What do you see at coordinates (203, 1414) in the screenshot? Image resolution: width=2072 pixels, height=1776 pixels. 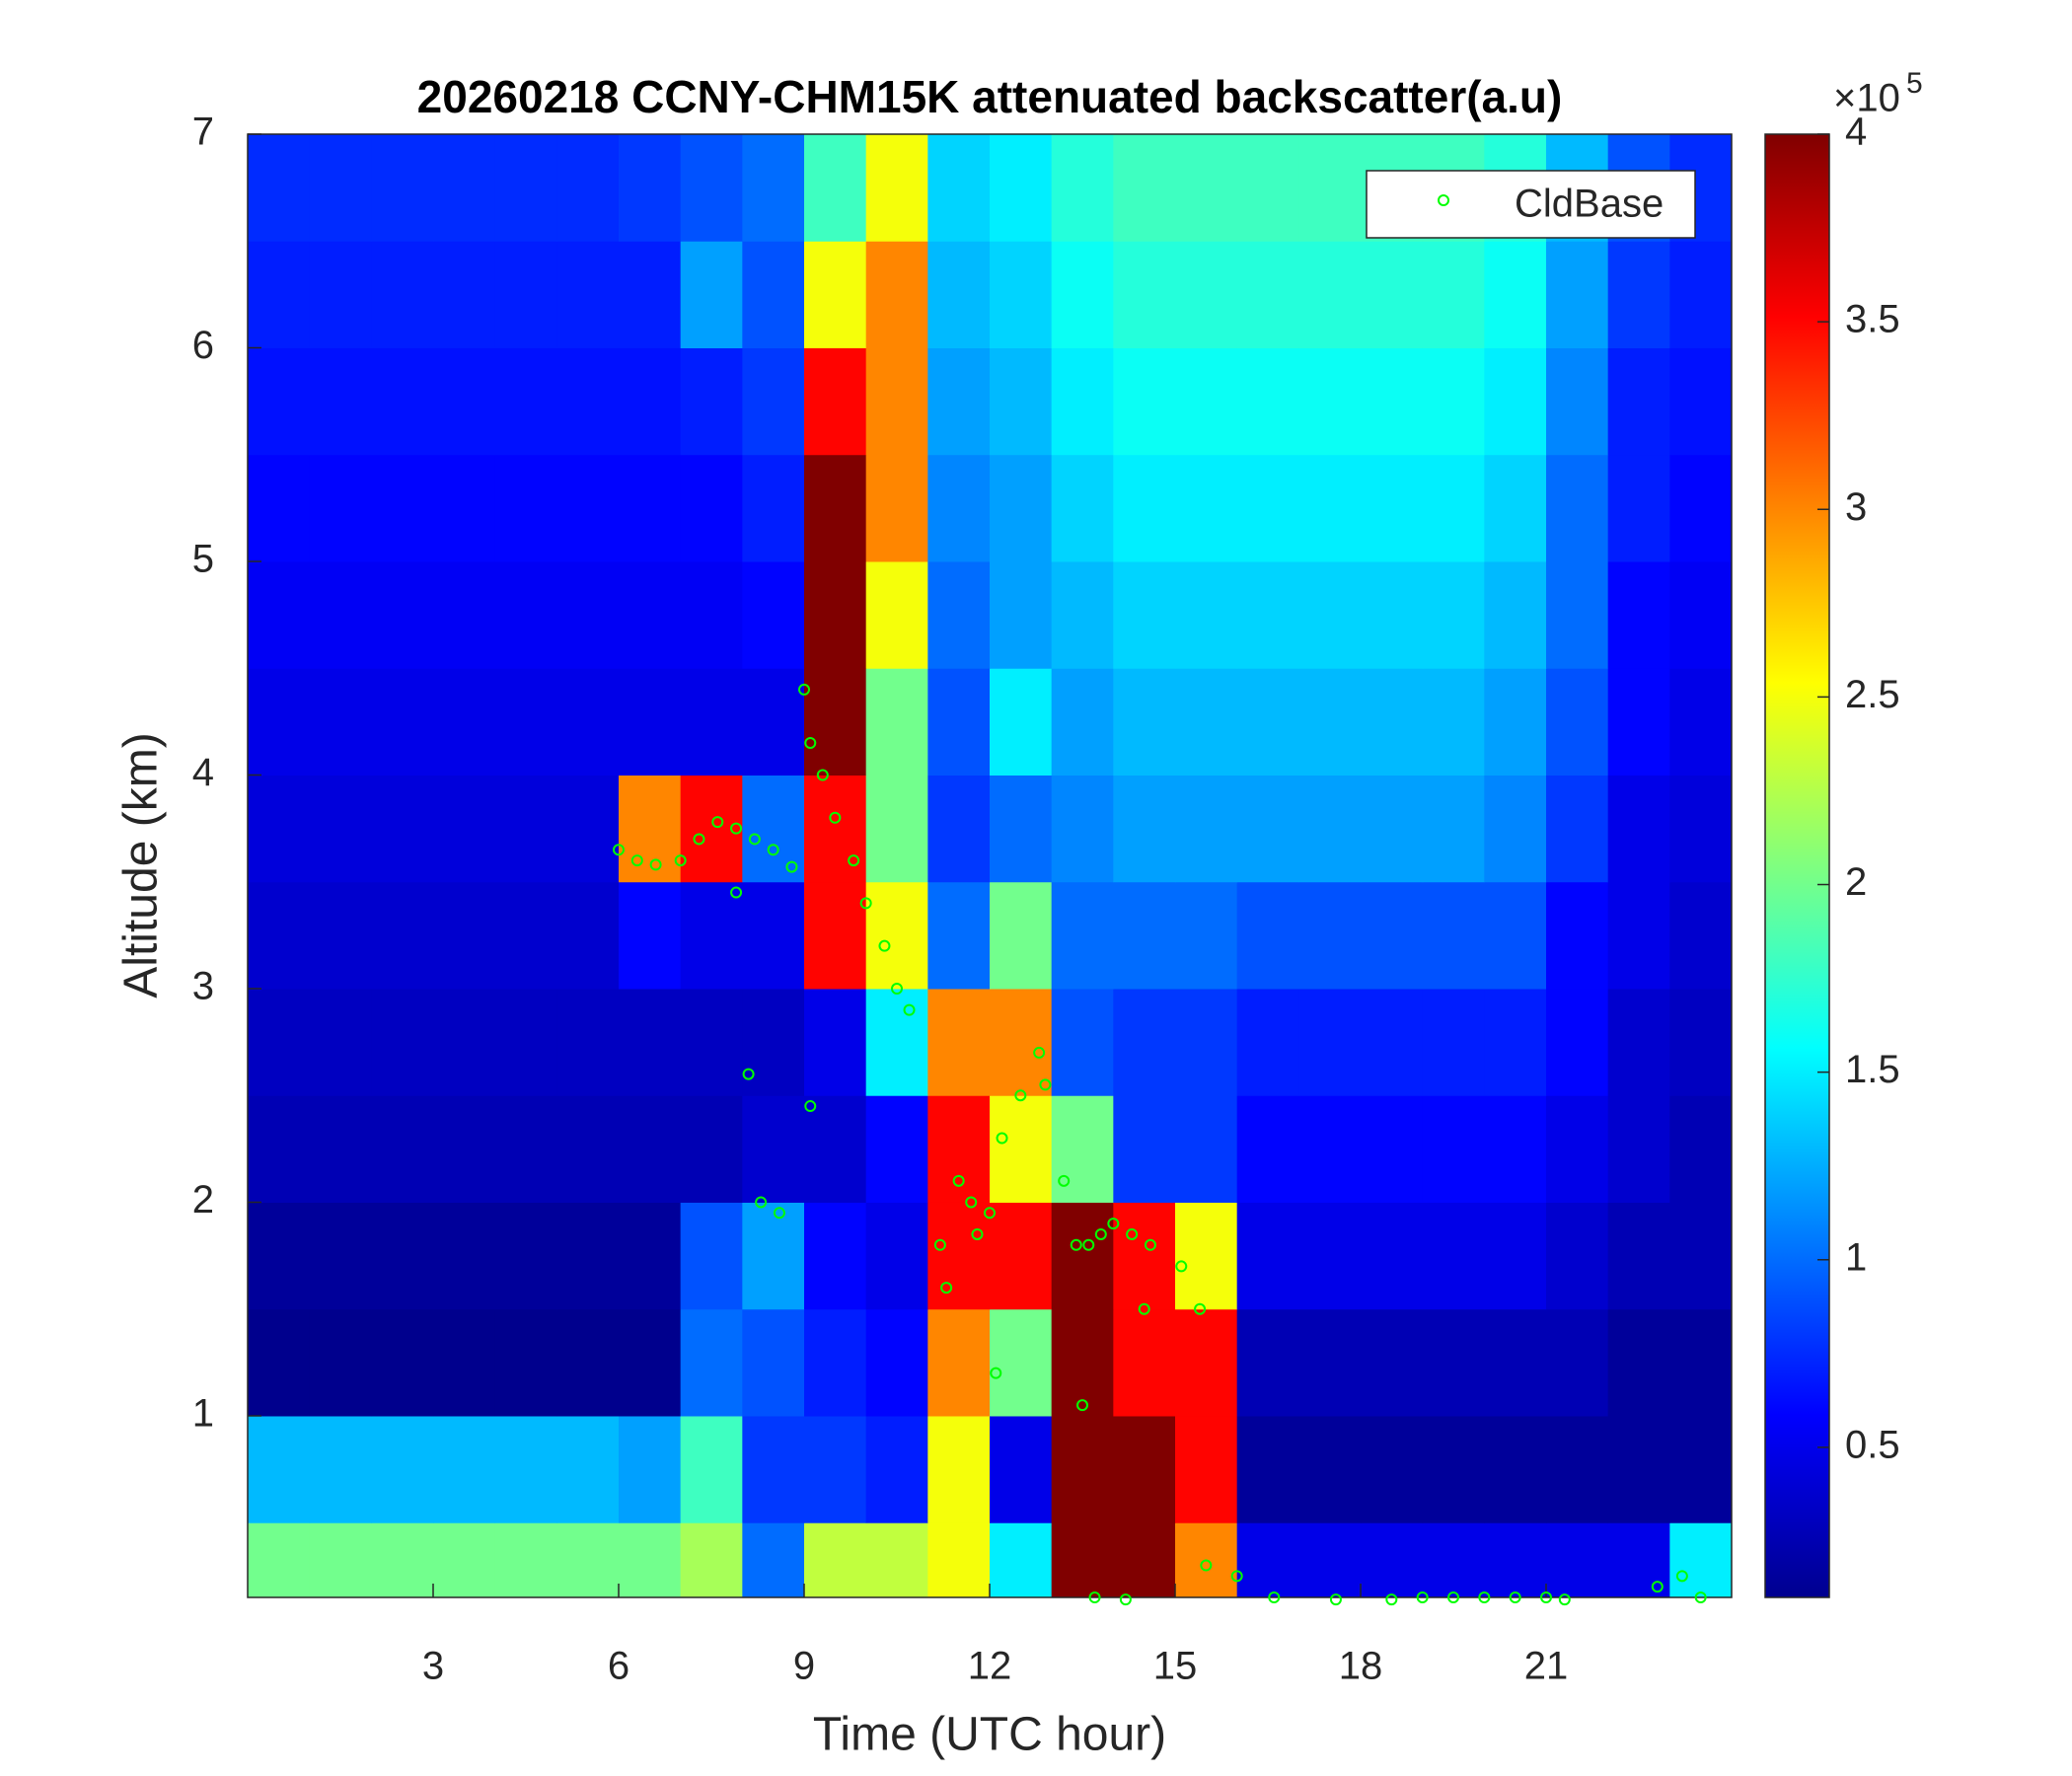 I see `y-tick-label: 1` at bounding box center [203, 1414].